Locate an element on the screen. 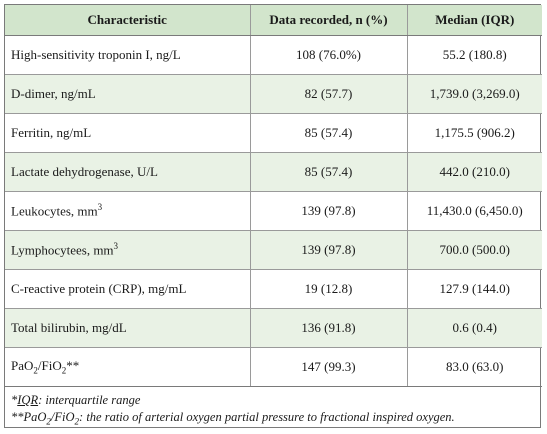 The image size is (547, 434). footnote-iqr-term: IQR is located at coordinates (28, 400).